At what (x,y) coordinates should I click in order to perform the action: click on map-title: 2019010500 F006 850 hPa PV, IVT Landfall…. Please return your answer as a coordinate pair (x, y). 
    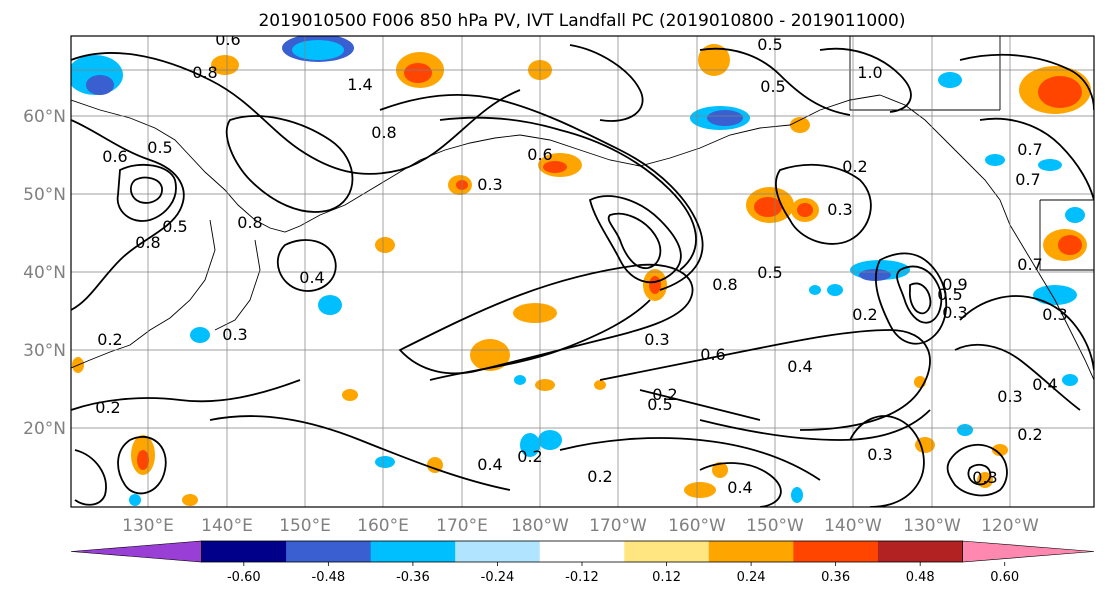
    Looking at the image, I should click on (581, 21).